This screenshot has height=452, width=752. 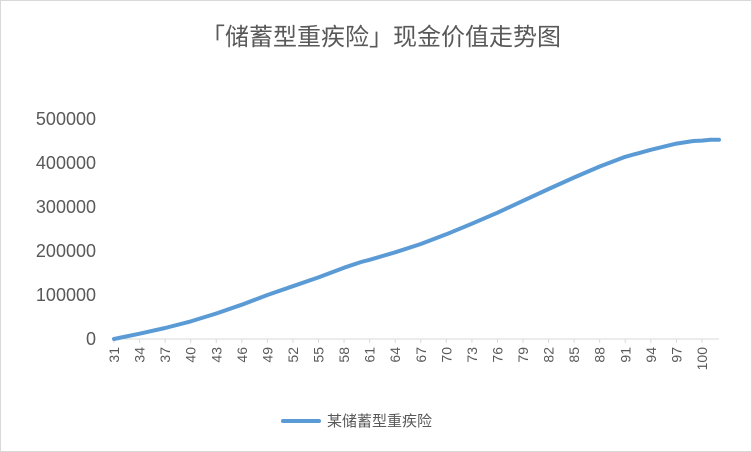 What do you see at coordinates (66, 119) in the screenshot?
I see `y-tick-label: 500000` at bounding box center [66, 119].